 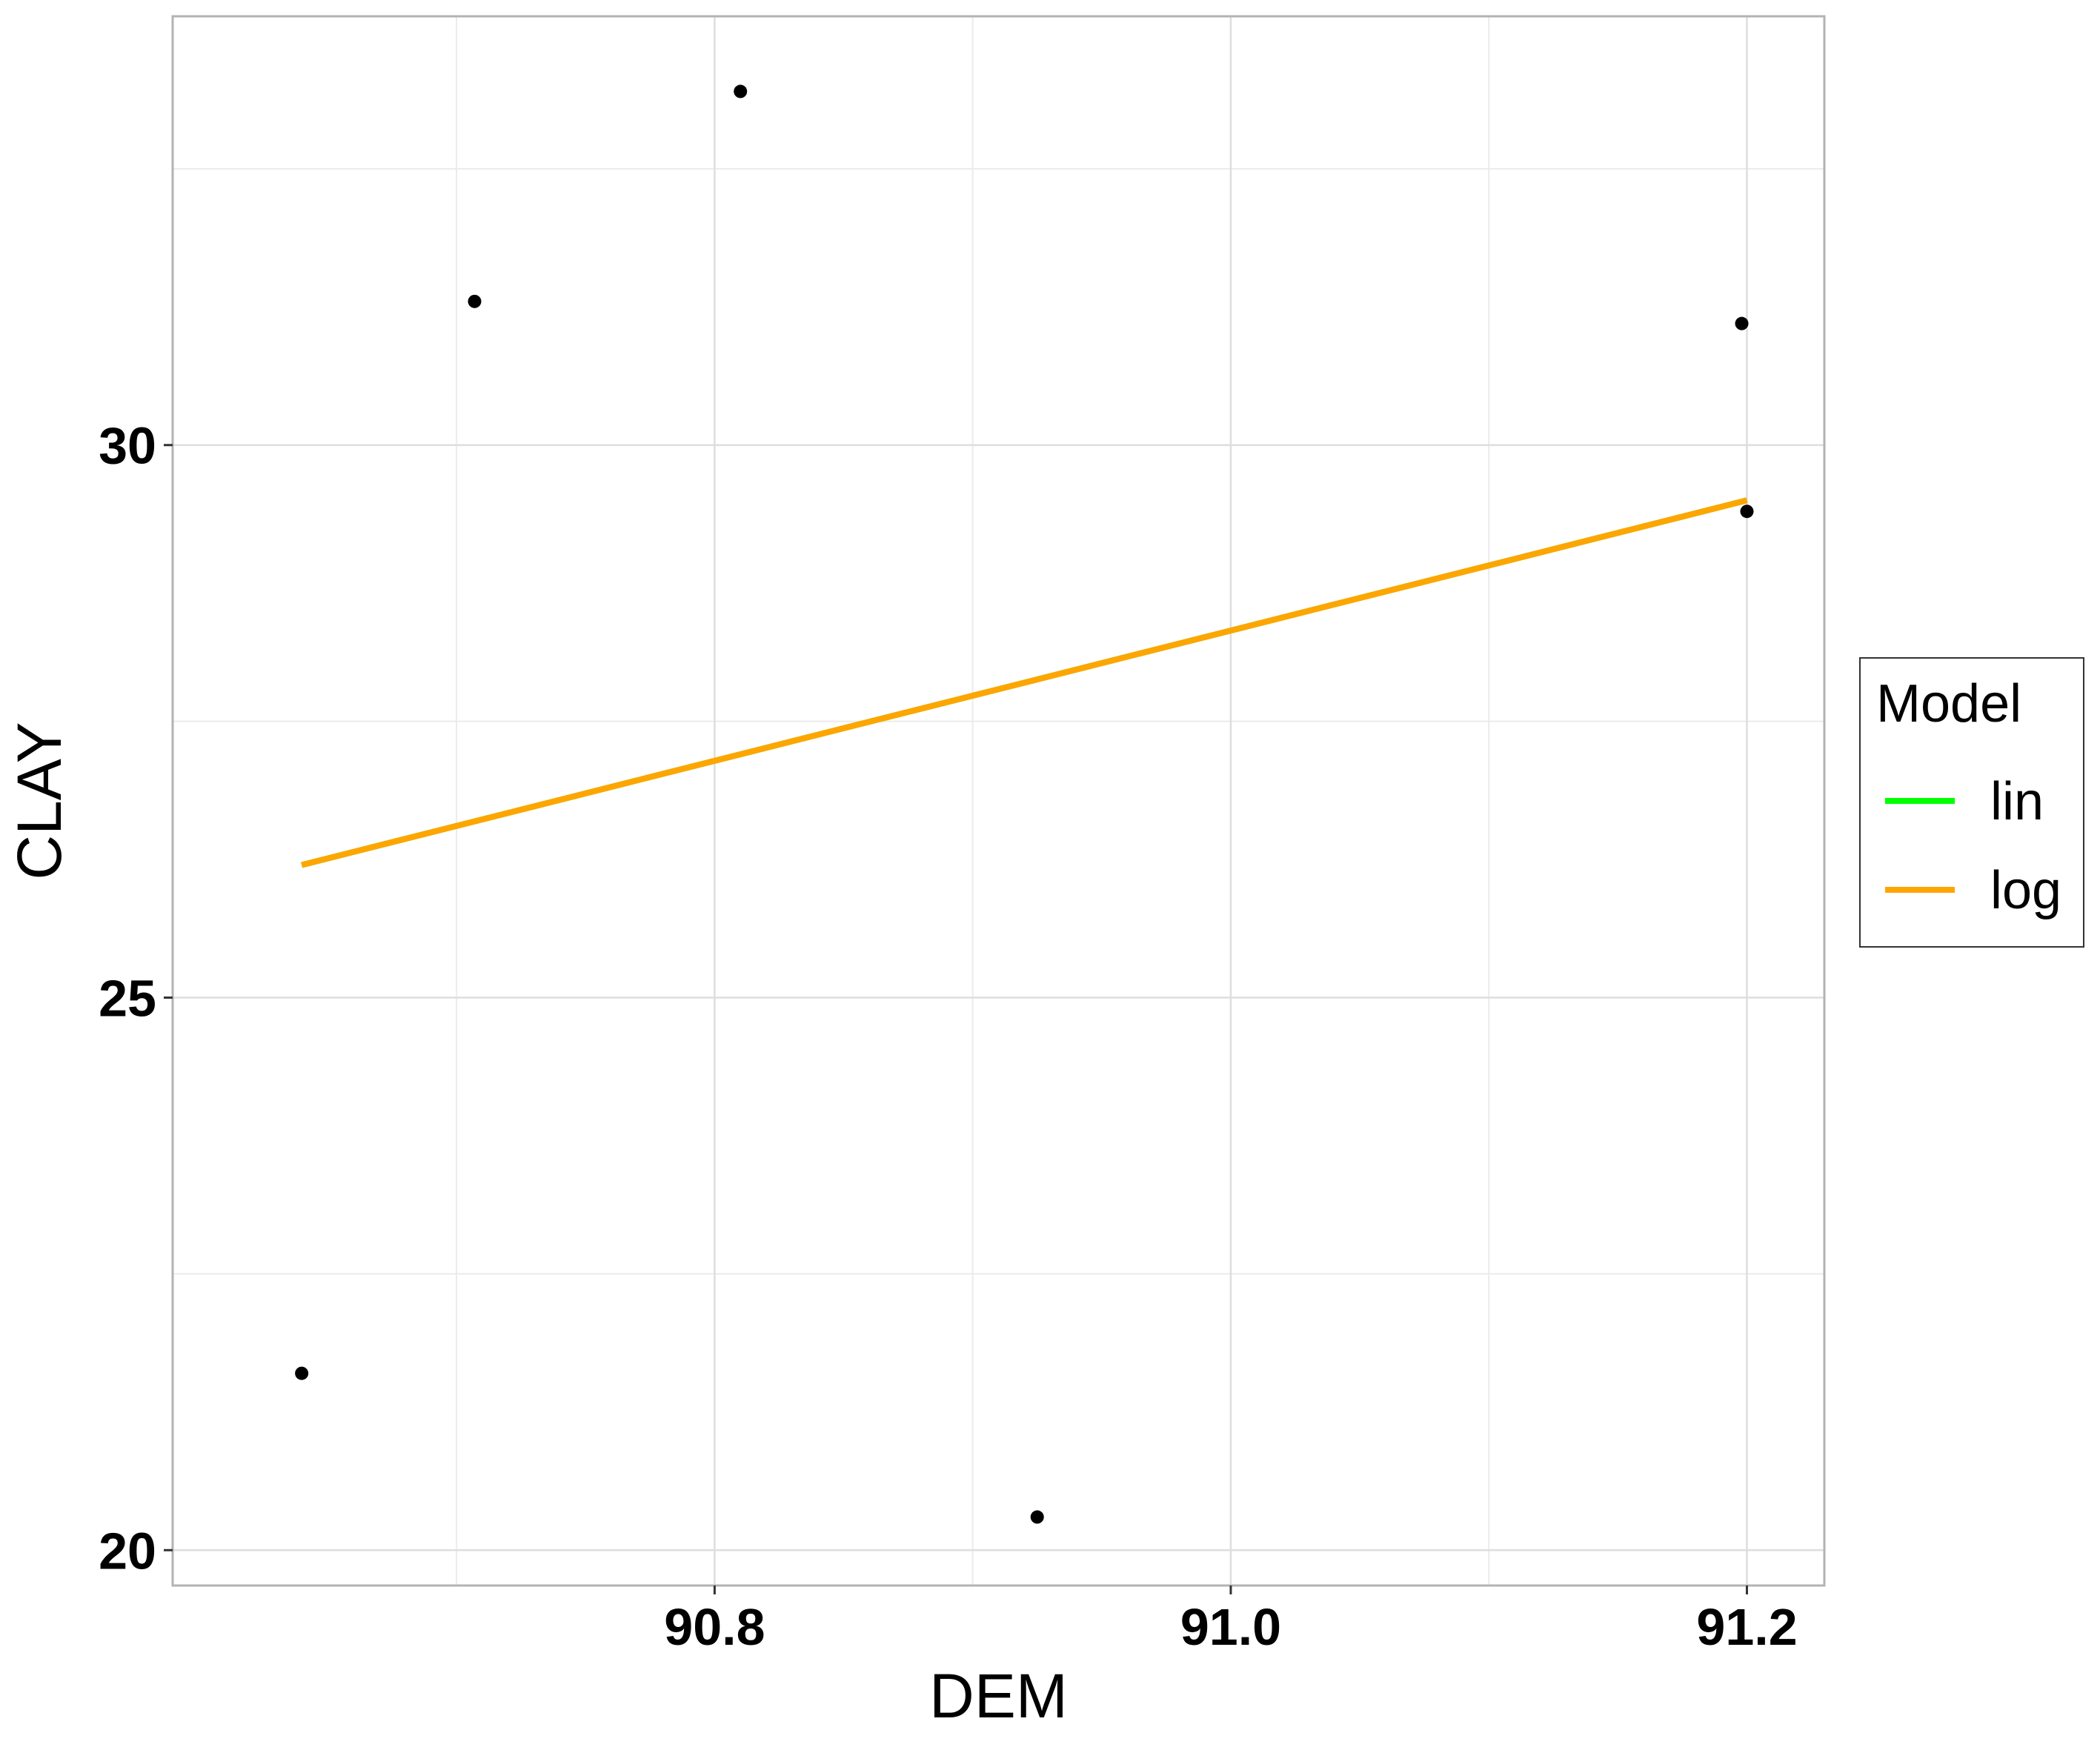 I want to click on y-tick-label-1: 25, so click(x=128, y=998).